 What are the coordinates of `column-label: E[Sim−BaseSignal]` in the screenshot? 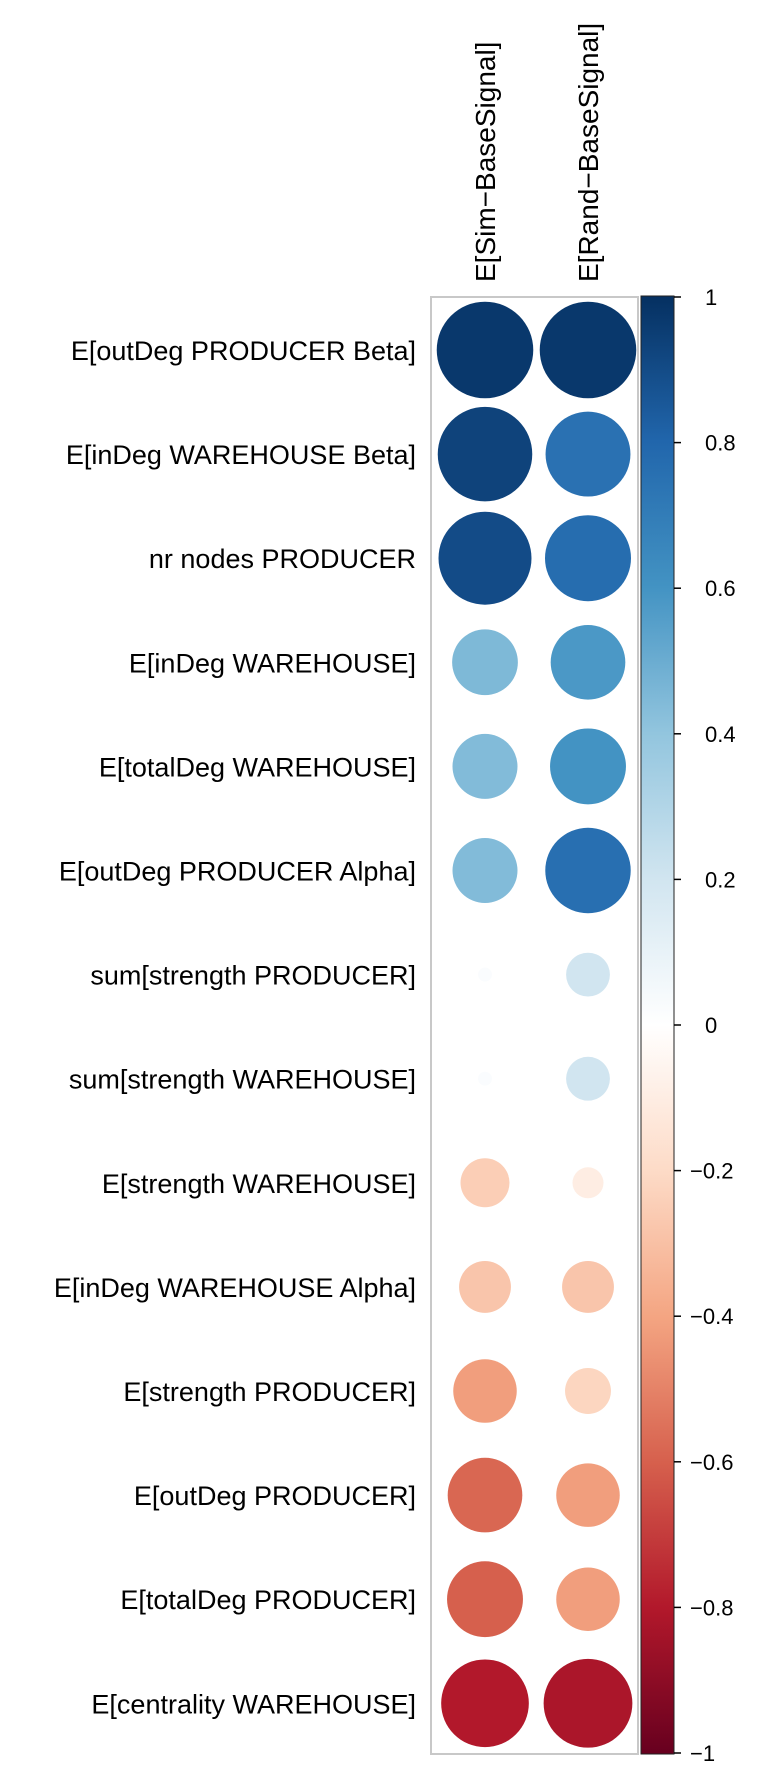 It's located at (485, 162).